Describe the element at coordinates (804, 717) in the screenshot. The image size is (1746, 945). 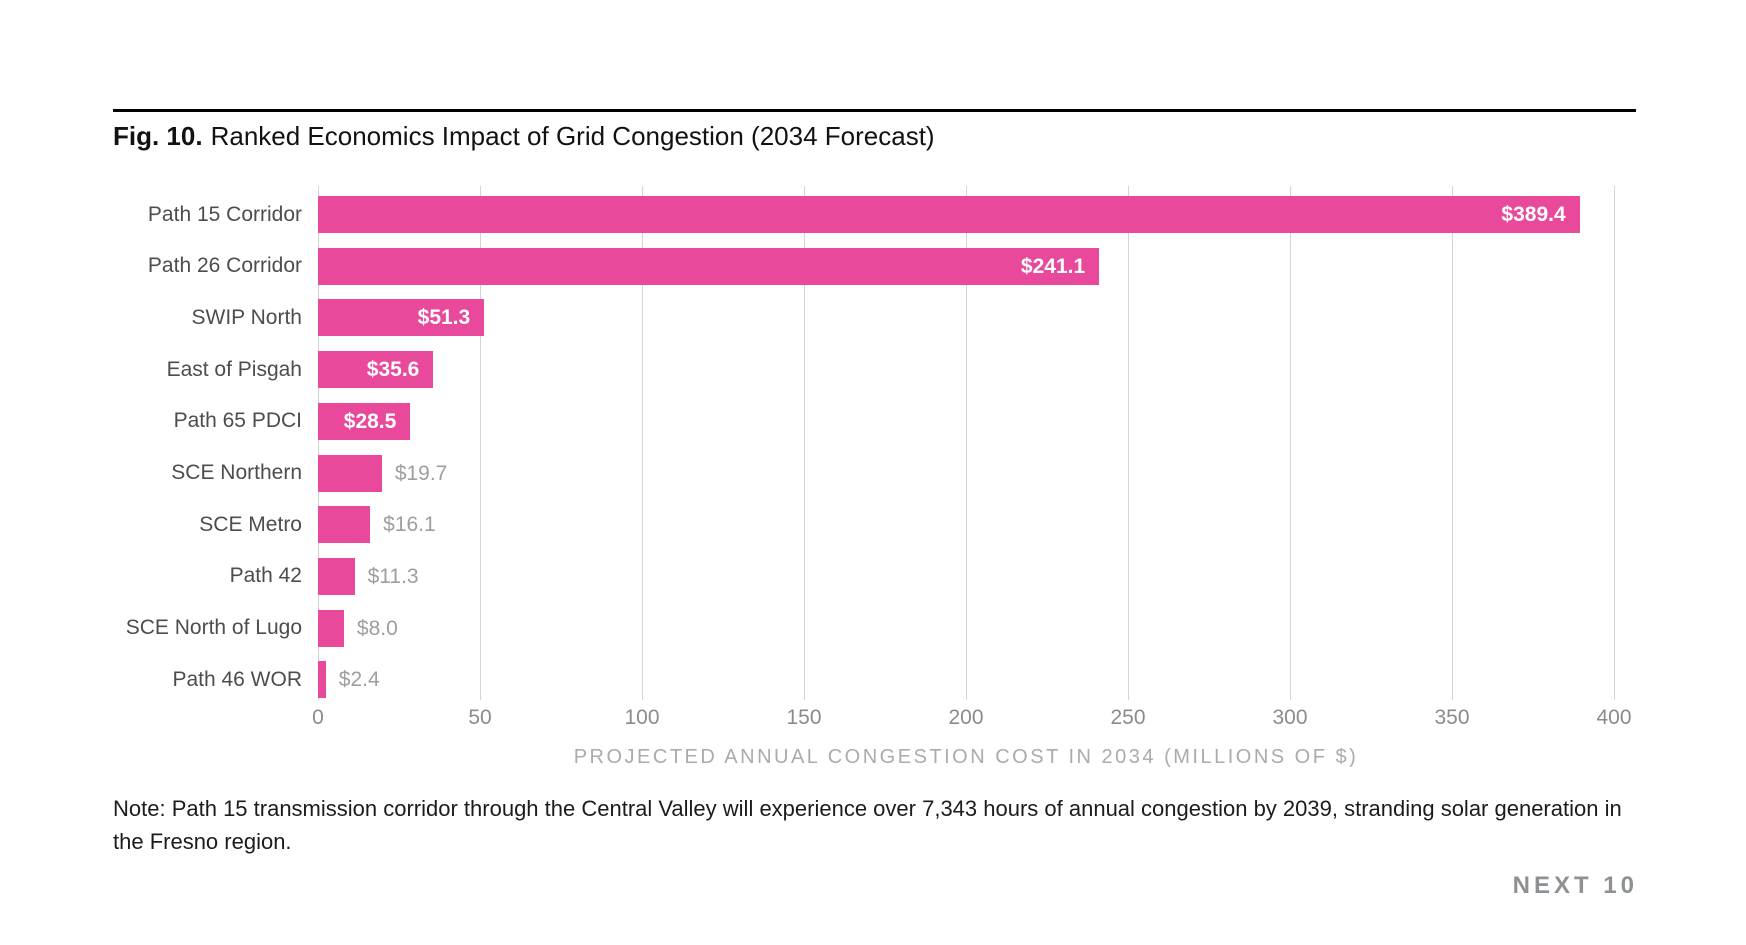
I see `x-tick-label-150: 150` at that location.